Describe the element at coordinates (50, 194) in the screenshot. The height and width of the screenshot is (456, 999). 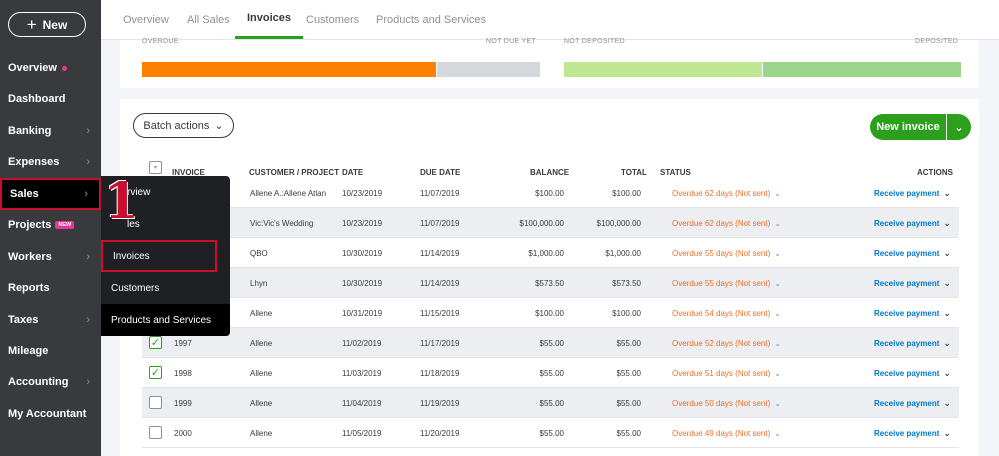
I see `nav-item-sales: Sales ›` at that location.